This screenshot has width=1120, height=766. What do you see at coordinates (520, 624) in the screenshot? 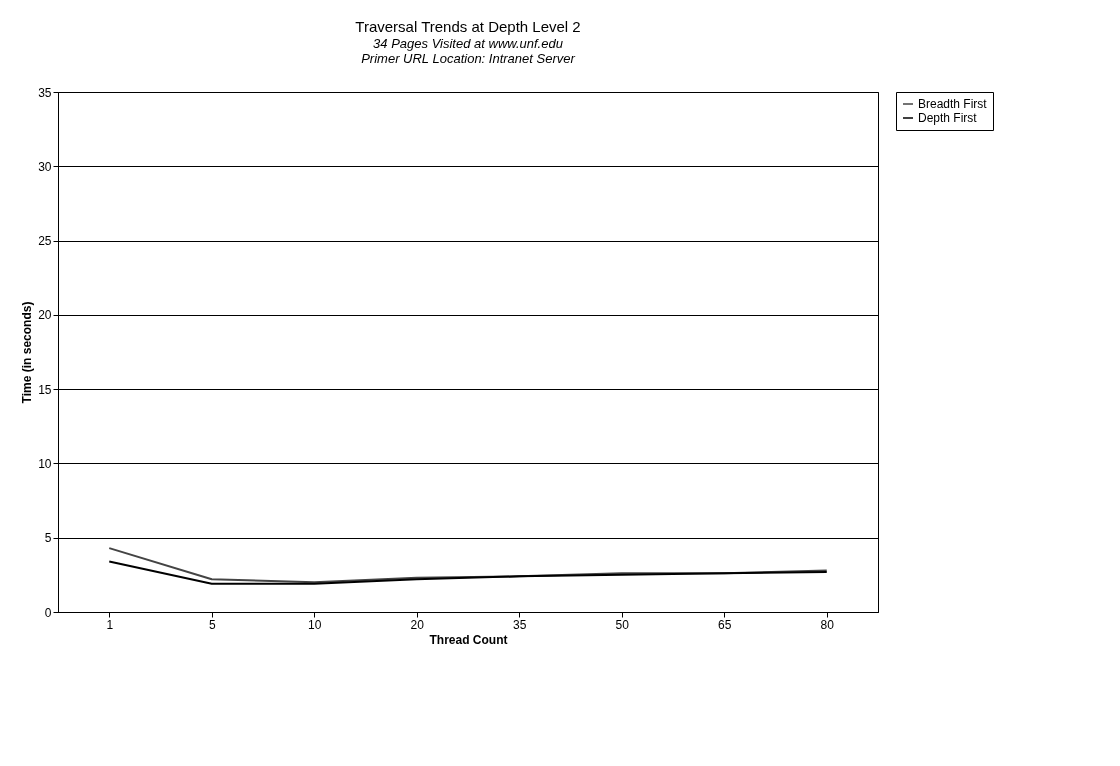
I see `x-tick-label: 35` at bounding box center [520, 624].